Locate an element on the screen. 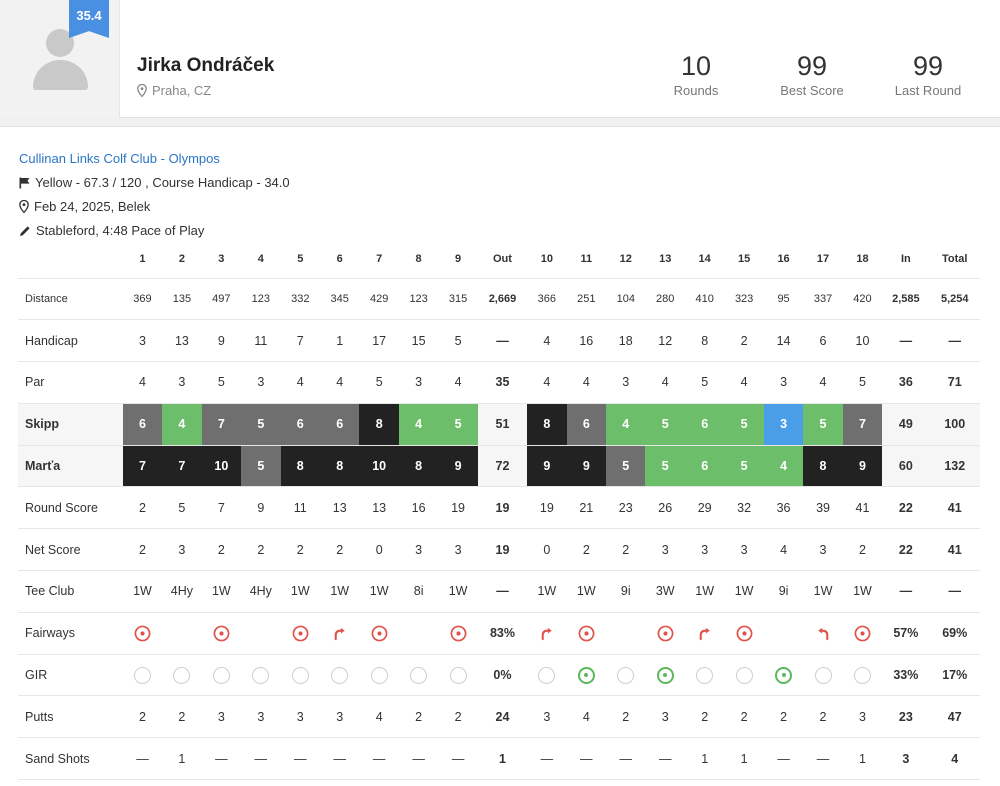 The width and height of the screenshot is (1000, 786). location-pin-icon is located at coordinates (142, 90).